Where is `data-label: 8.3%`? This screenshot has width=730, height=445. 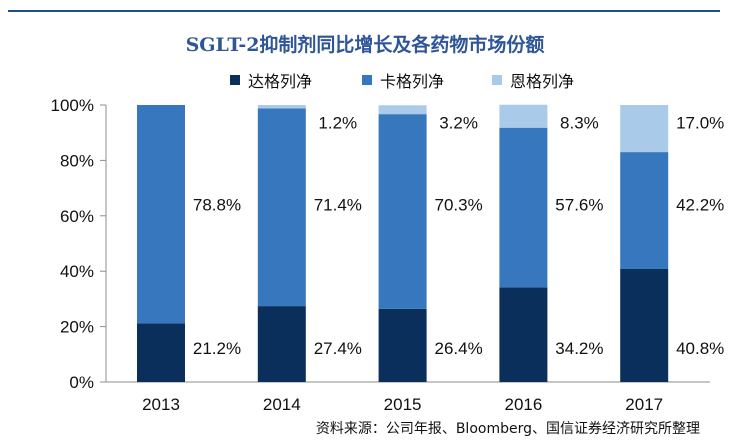
data-label: 8.3% is located at coordinates (579, 123).